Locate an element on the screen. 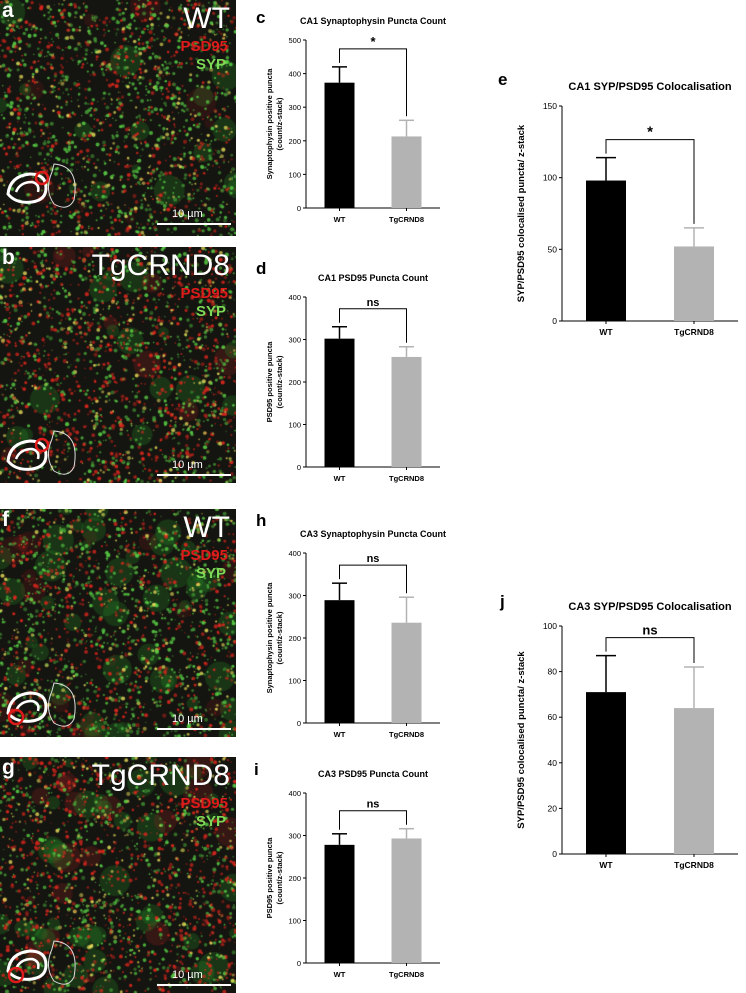 The width and height of the screenshot is (746, 993). y-axis-label: SYP/PSD95 colocalised puncta/ z-stack is located at coordinates (521, 213).